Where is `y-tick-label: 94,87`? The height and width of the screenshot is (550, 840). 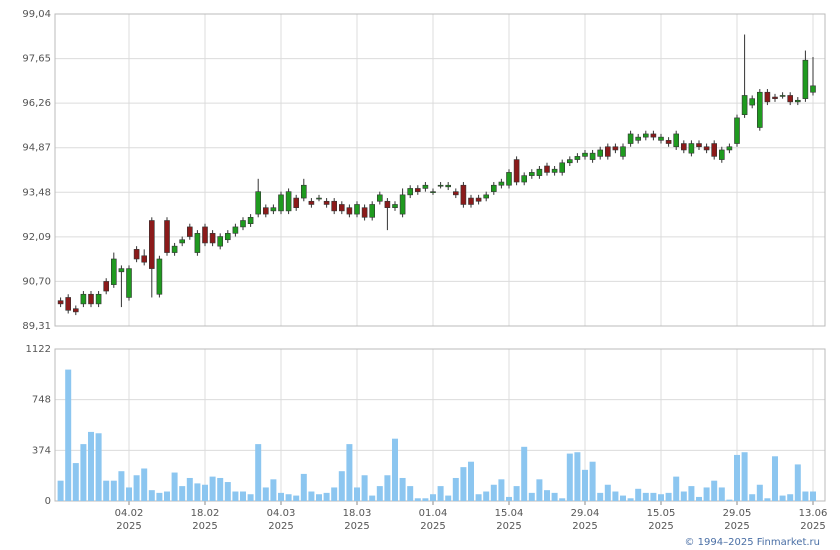 y-tick-label: 94,87 is located at coordinates (36, 148).